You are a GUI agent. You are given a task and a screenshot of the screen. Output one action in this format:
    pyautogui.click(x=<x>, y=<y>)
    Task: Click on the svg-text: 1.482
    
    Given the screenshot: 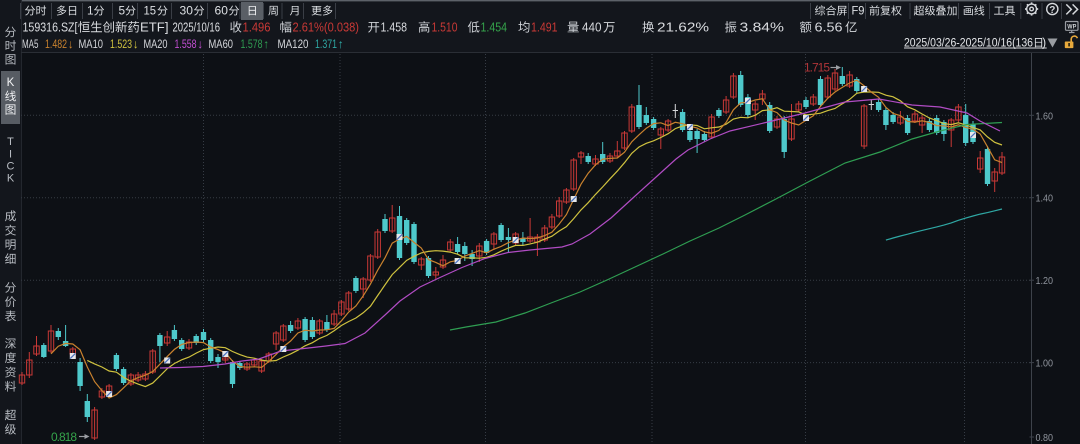 What is the action you would take?
    pyautogui.click(x=56, y=44)
    